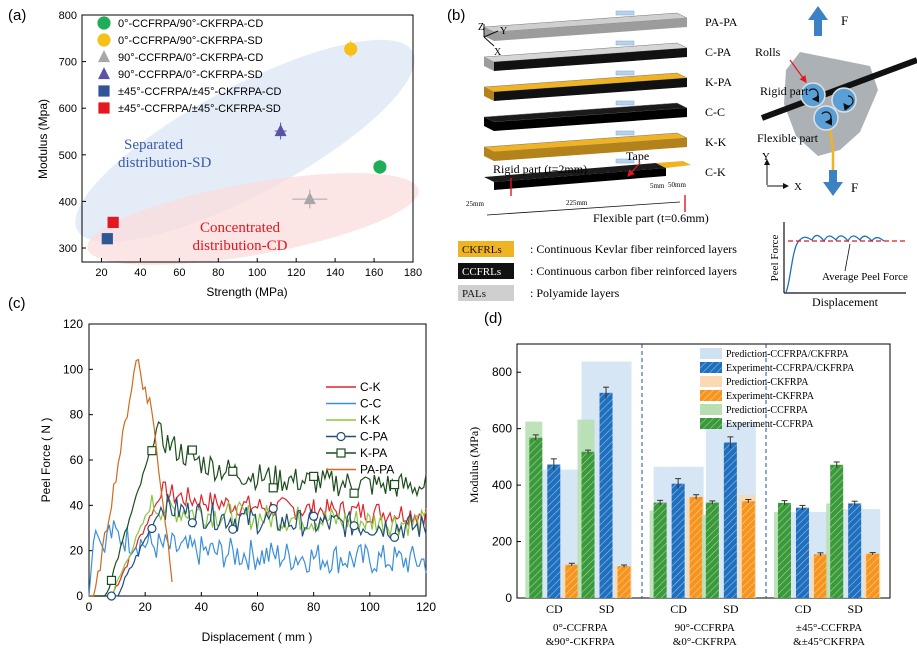  What do you see at coordinates (101, 273) in the screenshot?
I see `x-tick-label: 20` at bounding box center [101, 273].